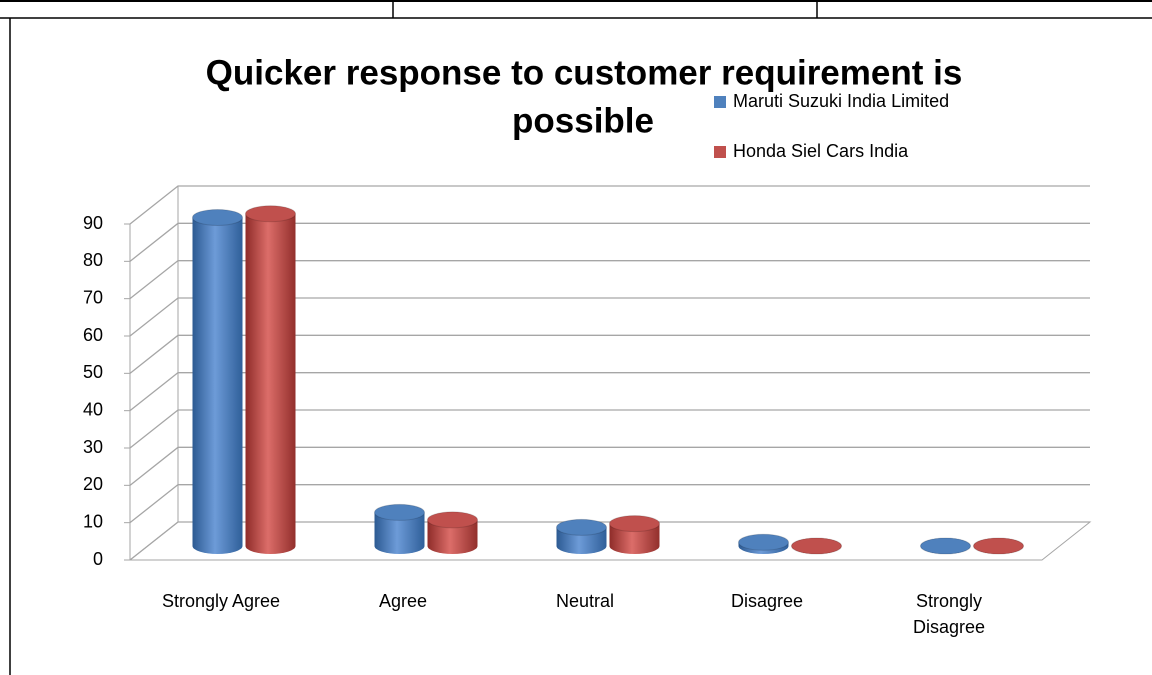 The width and height of the screenshot is (1152, 675). Describe the element at coordinates (585, 601) in the screenshot. I see `x-tick-label: Neutral` at that location.